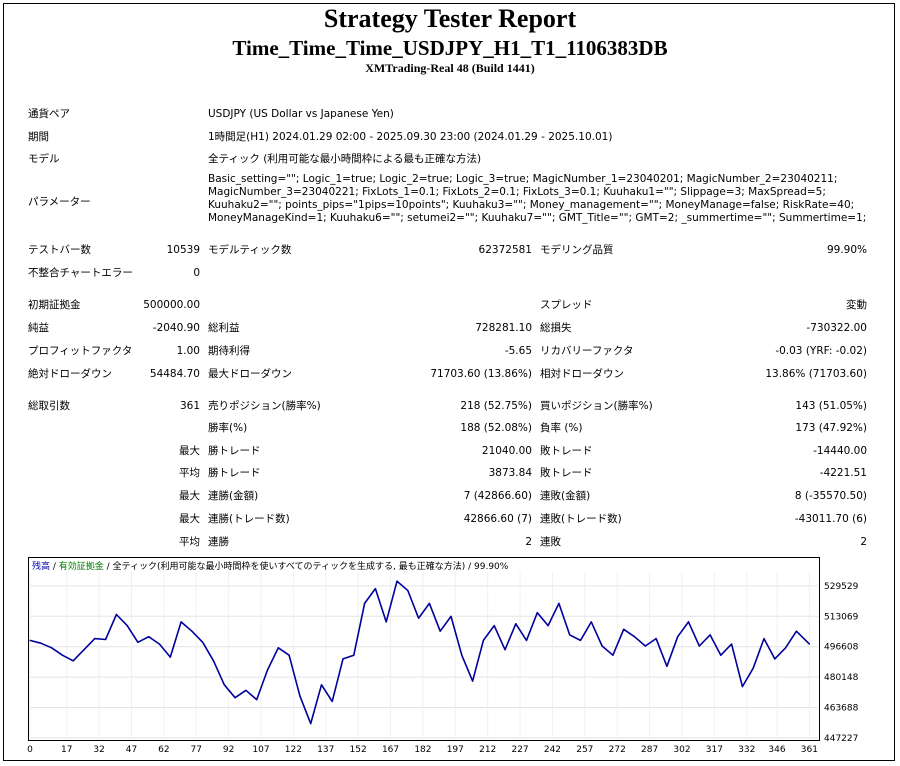 The image size is (900, 766). What do you see at coordinates (218, 542) in the screenshot?
I see `avg-cons-win-label: 連勝` at bounding box center [218, 542].